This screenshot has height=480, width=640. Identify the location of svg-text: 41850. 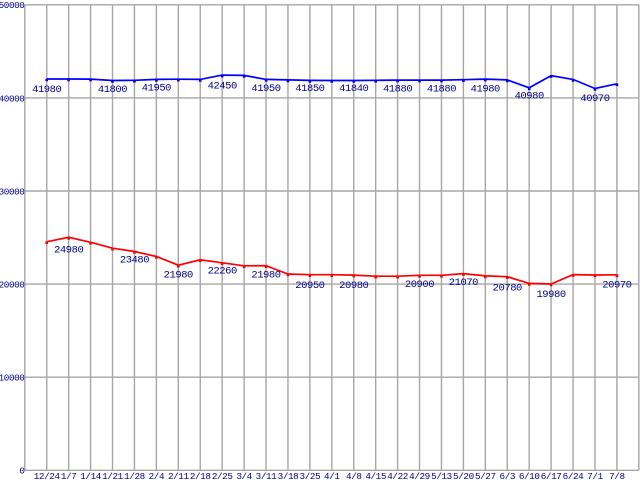
(309, 89).